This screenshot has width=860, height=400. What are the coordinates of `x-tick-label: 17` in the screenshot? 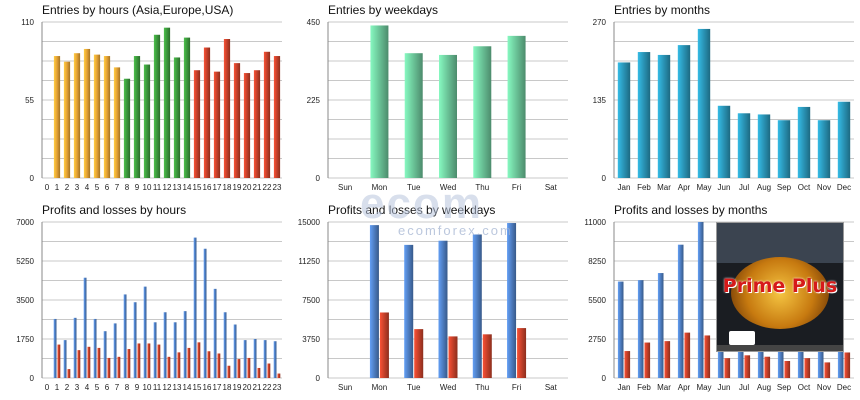 It's located at (217, 387).